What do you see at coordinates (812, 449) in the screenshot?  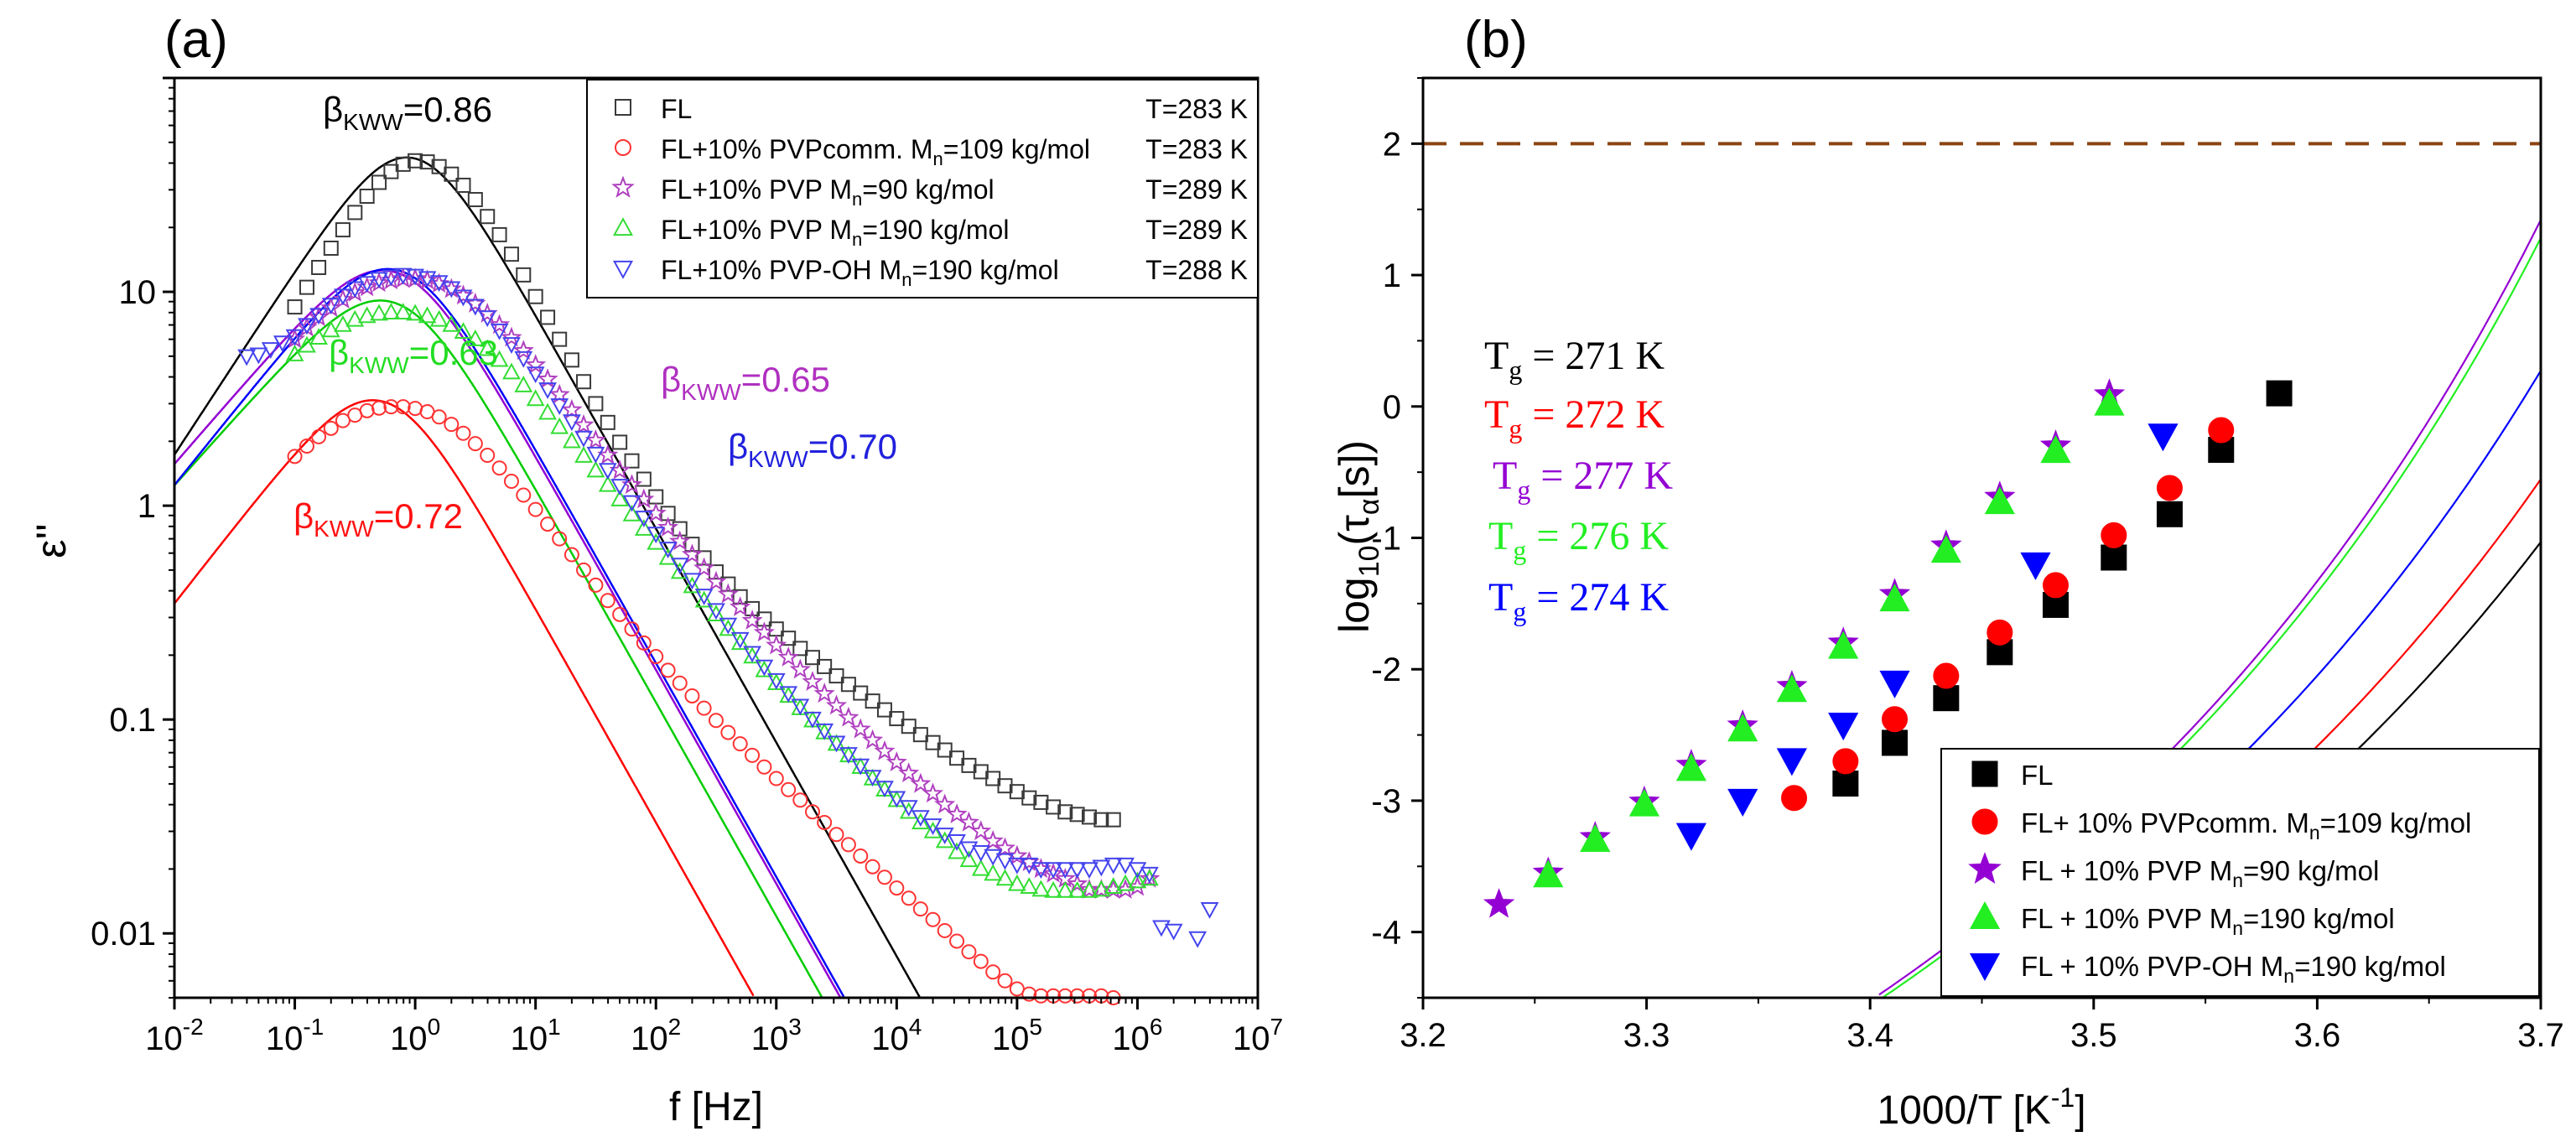 I see `beta-kww-annotation: βKWW=0.70` at bounding box center [812, 449].